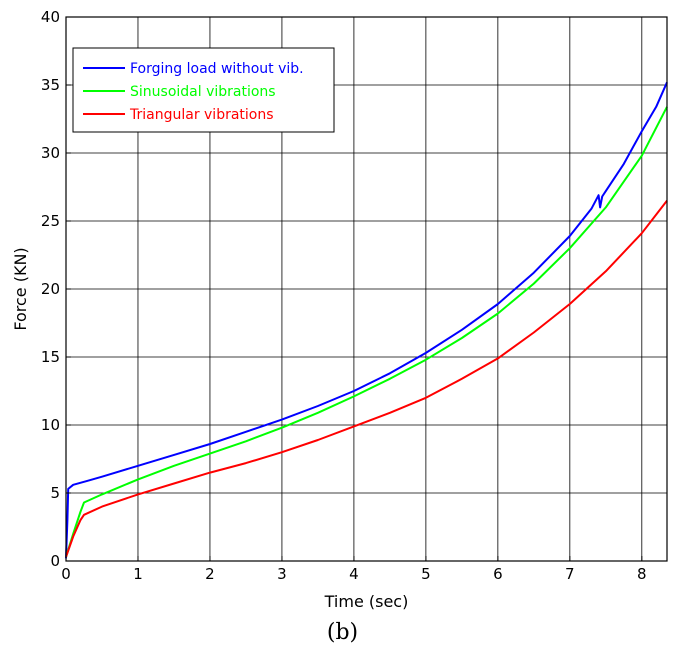  I want to click on legend-label-triangular: Triangular vibrations, so click(201, 115).